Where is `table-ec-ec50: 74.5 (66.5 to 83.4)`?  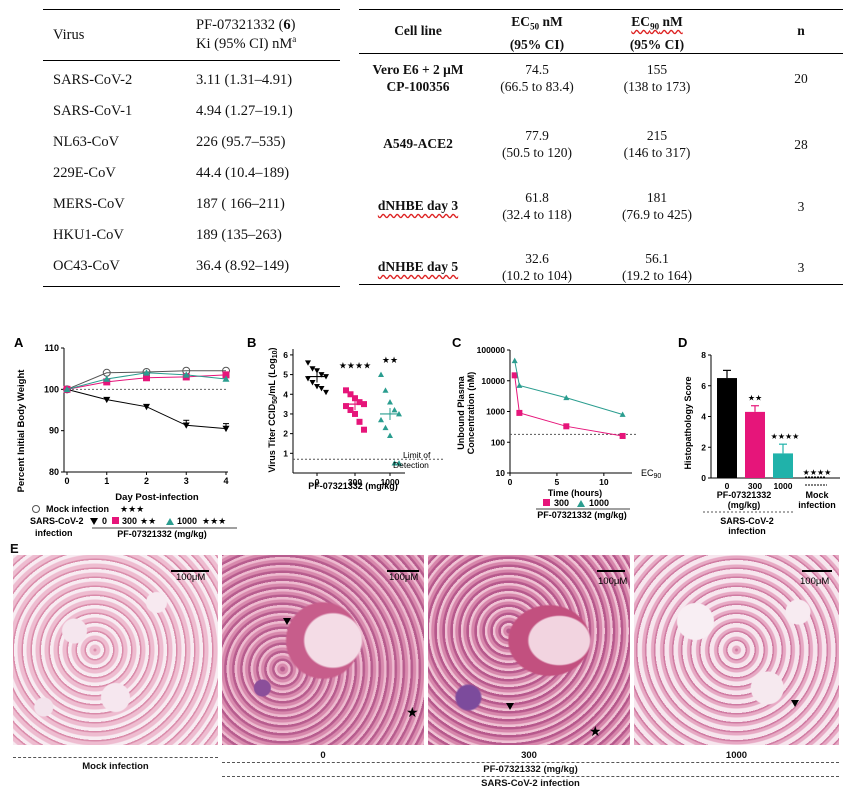
table-ec-ec50: 74.5 (66.5 to 83.4) is located at coordinates (537, 78).